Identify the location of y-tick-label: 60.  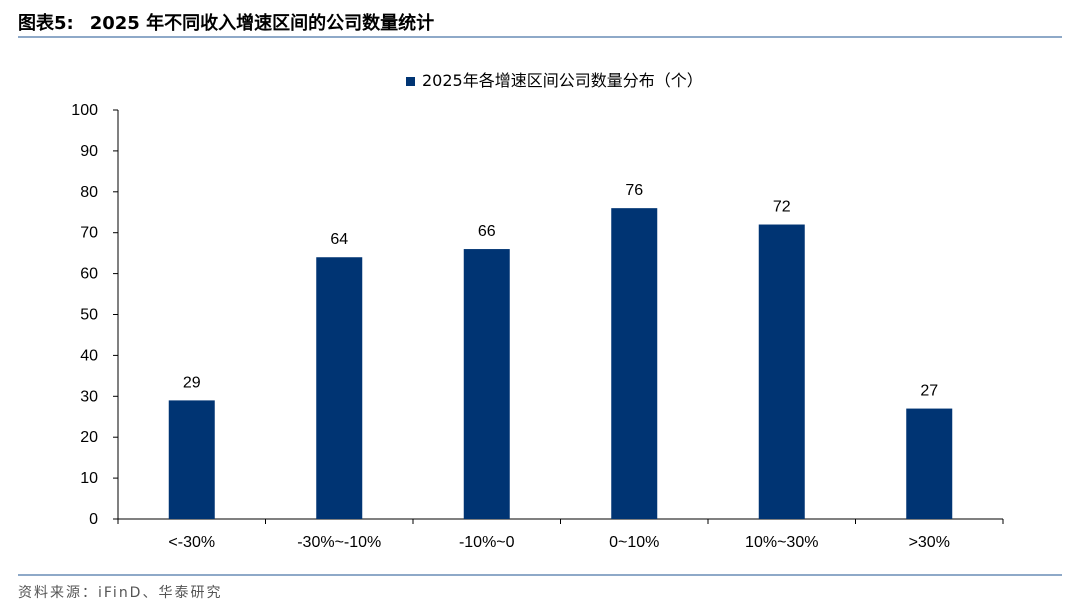
(89, 274).